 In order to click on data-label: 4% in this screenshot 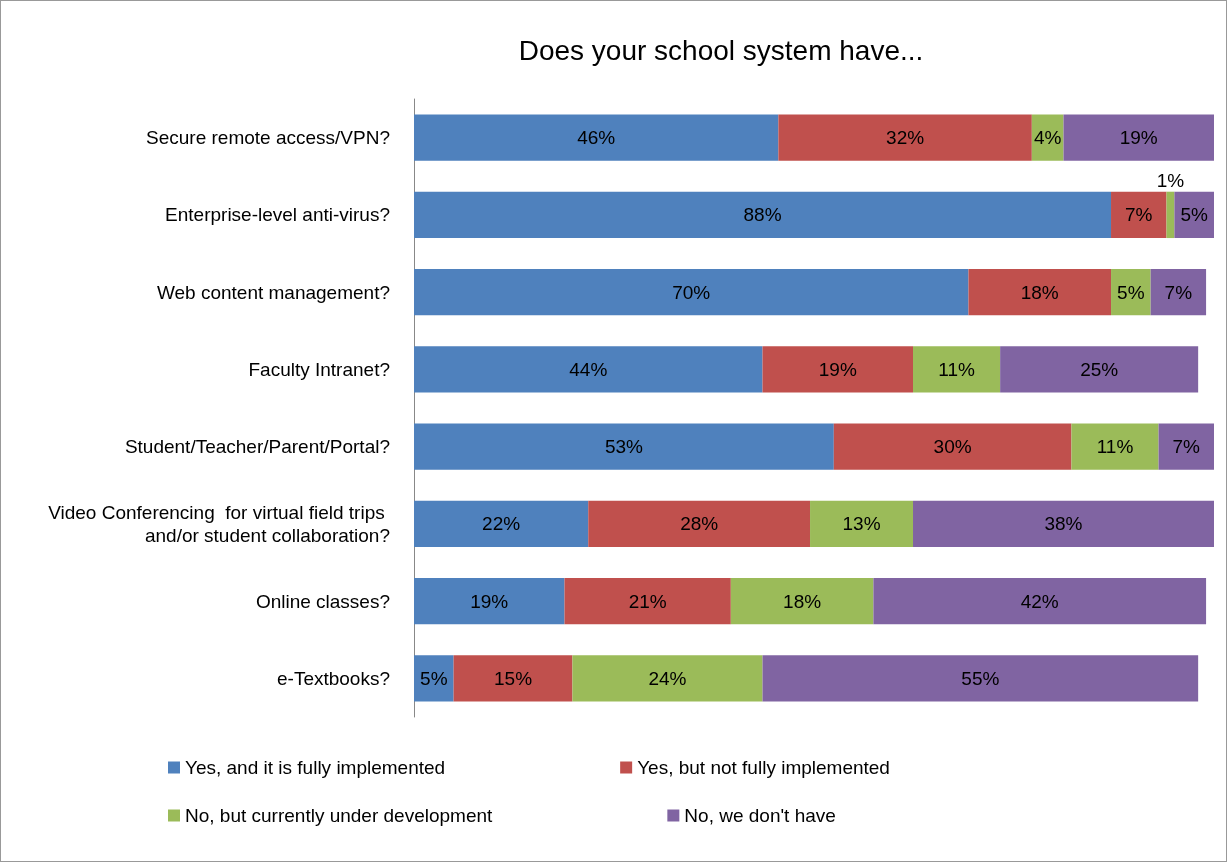, I will do `click(1047, 138)`.